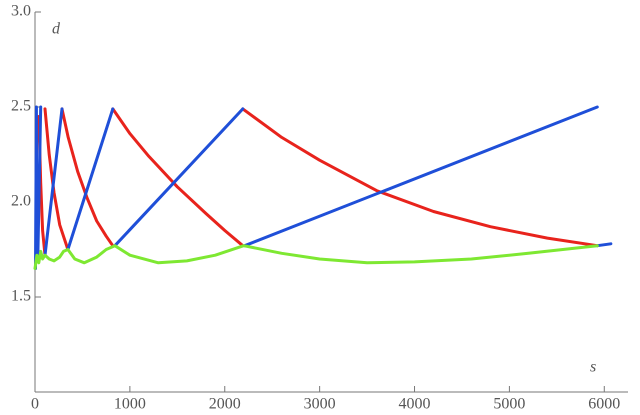 This screenshot has height=415, width=640. Describe the element at coordinates (509, 404) in the screenshot. I see `x-tick-label: 5000` at that location.